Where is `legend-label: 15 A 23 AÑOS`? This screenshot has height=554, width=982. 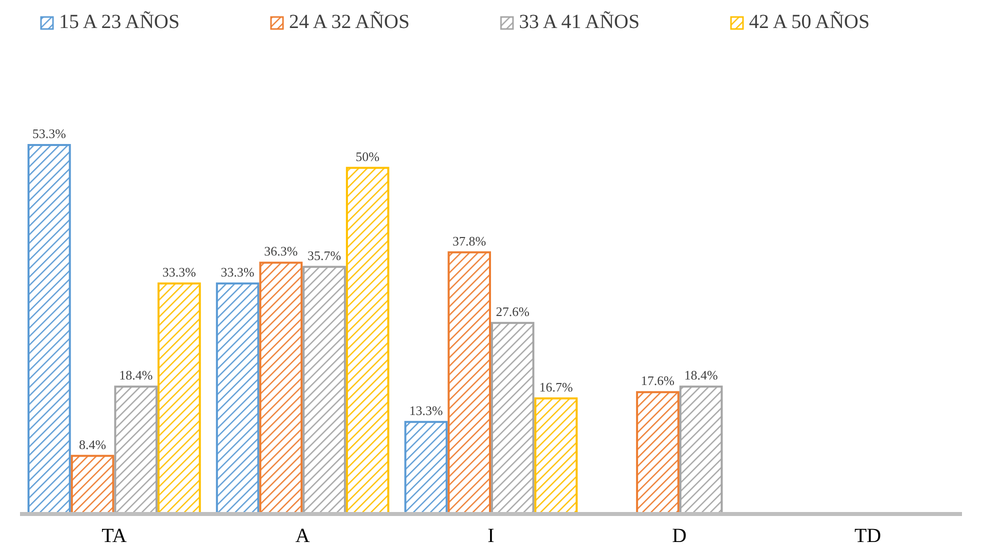
legend-label: 15 A 23 AÑOS is located at coordinates (119, 22).